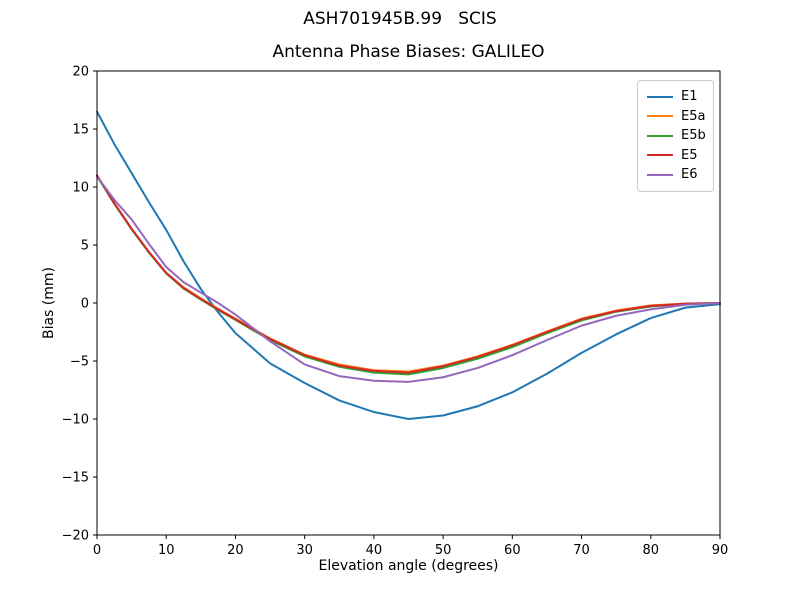 The height and width of the screenshot is (600, 800). I want to click on legend-label: E5b, so click(693, 136).